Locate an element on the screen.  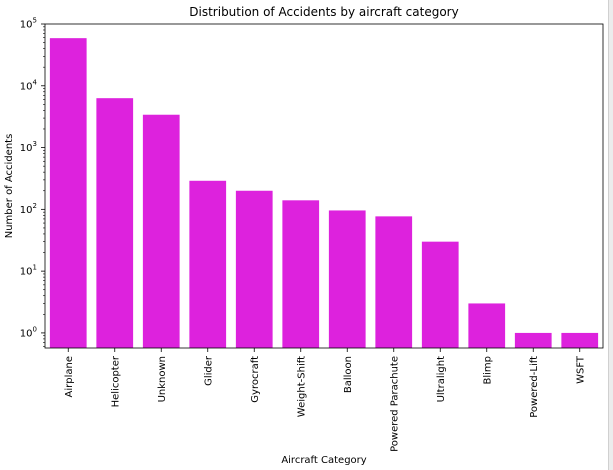
bar-helicopter is located at coordinates (115, 223).